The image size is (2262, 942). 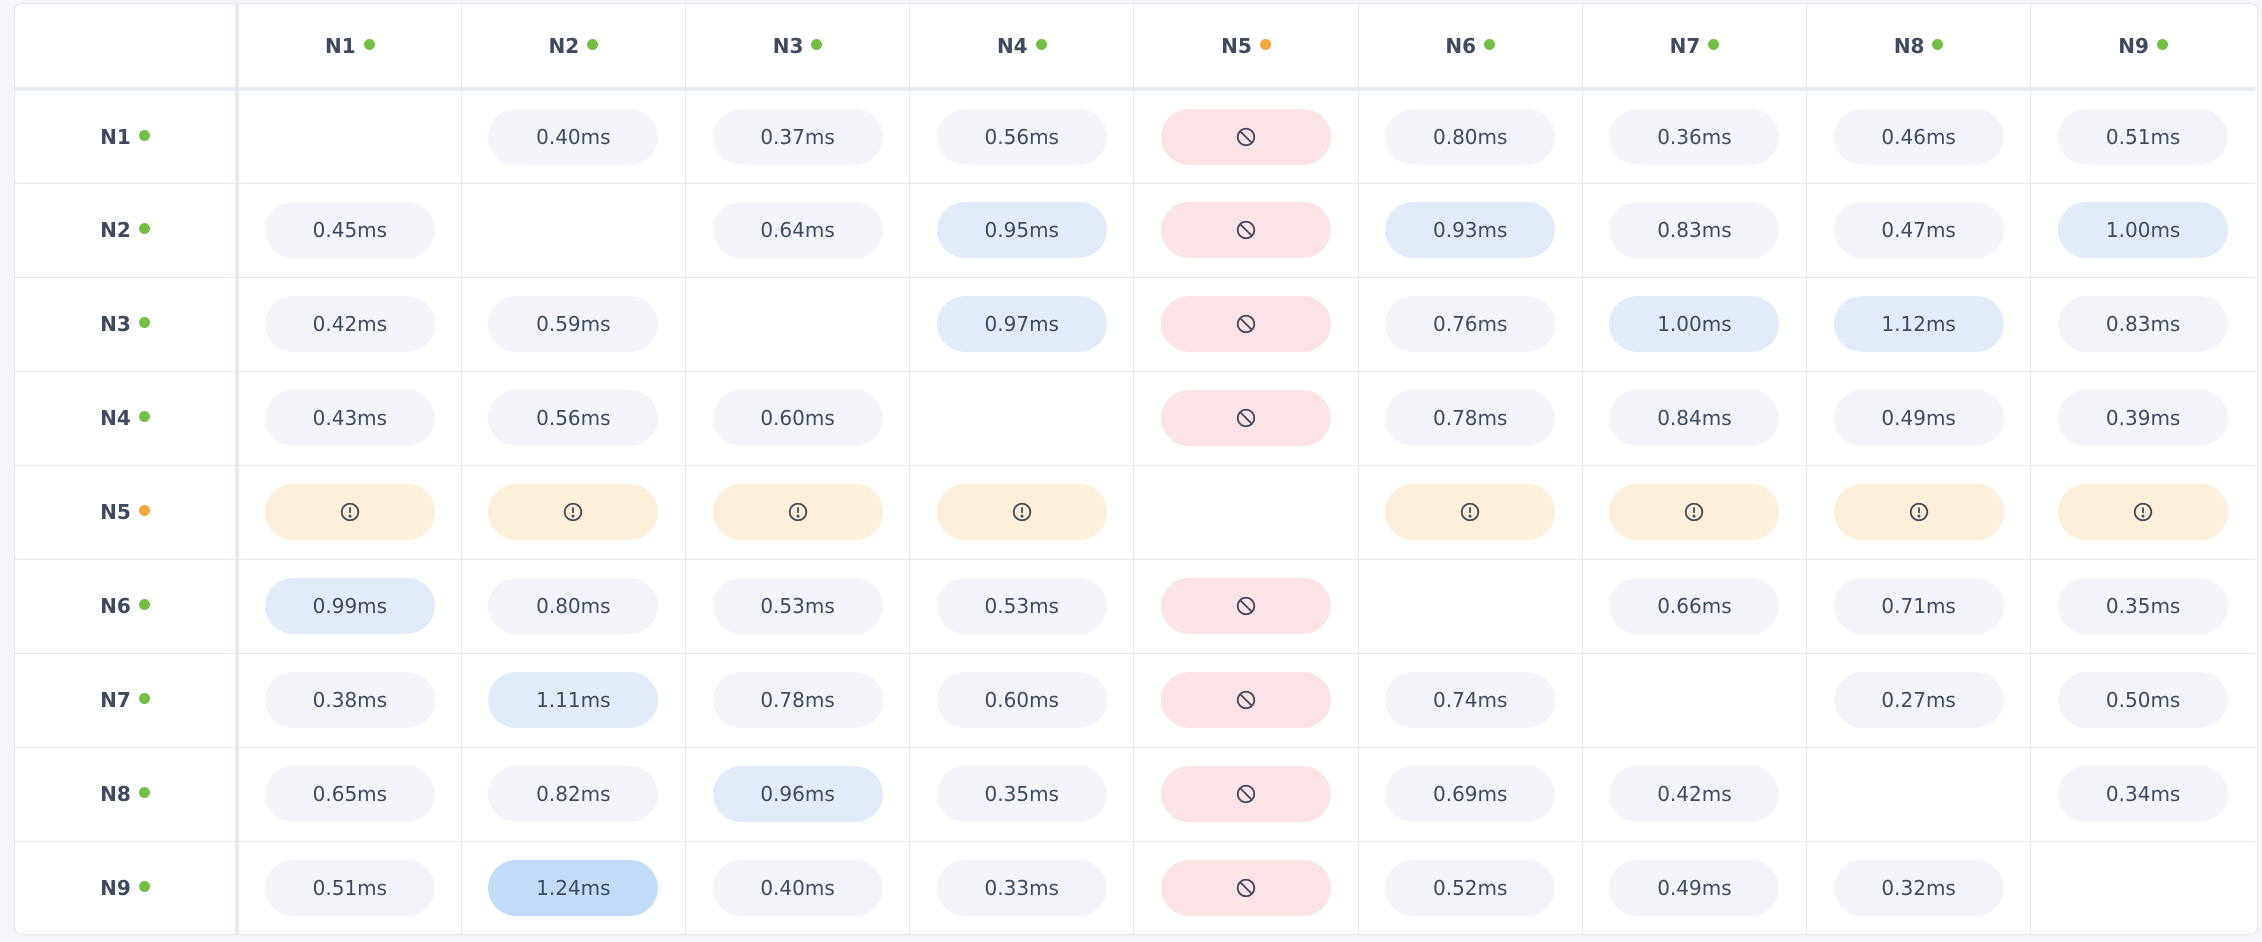 What do you see at coordinates (115, 324) in the screenshot?
I see `row-header-label: N3` at bounding box center [115, 324].